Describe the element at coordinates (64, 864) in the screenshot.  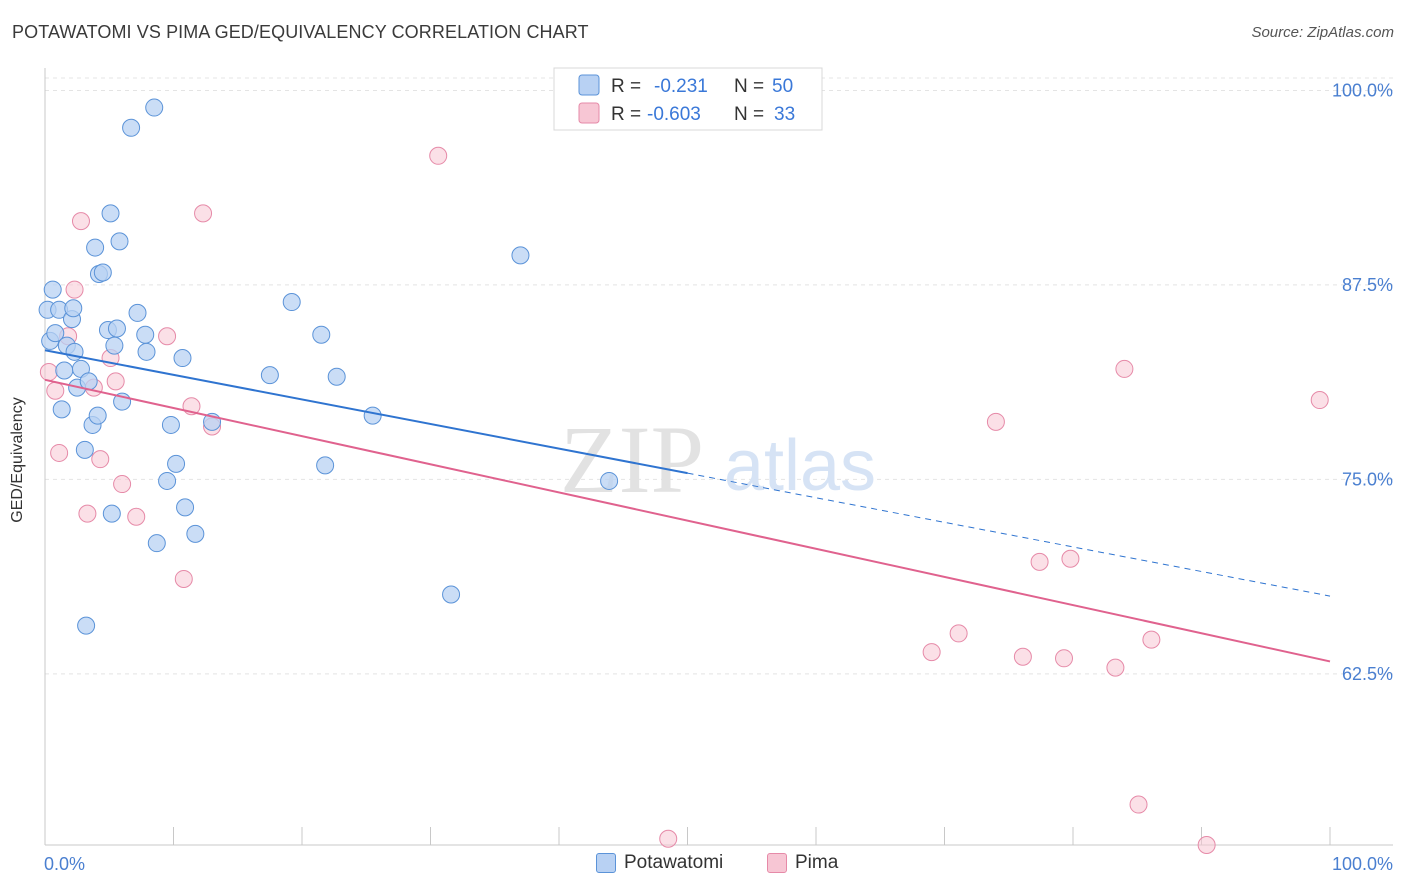
I see `x-tick-label: 0.0%` at that location.